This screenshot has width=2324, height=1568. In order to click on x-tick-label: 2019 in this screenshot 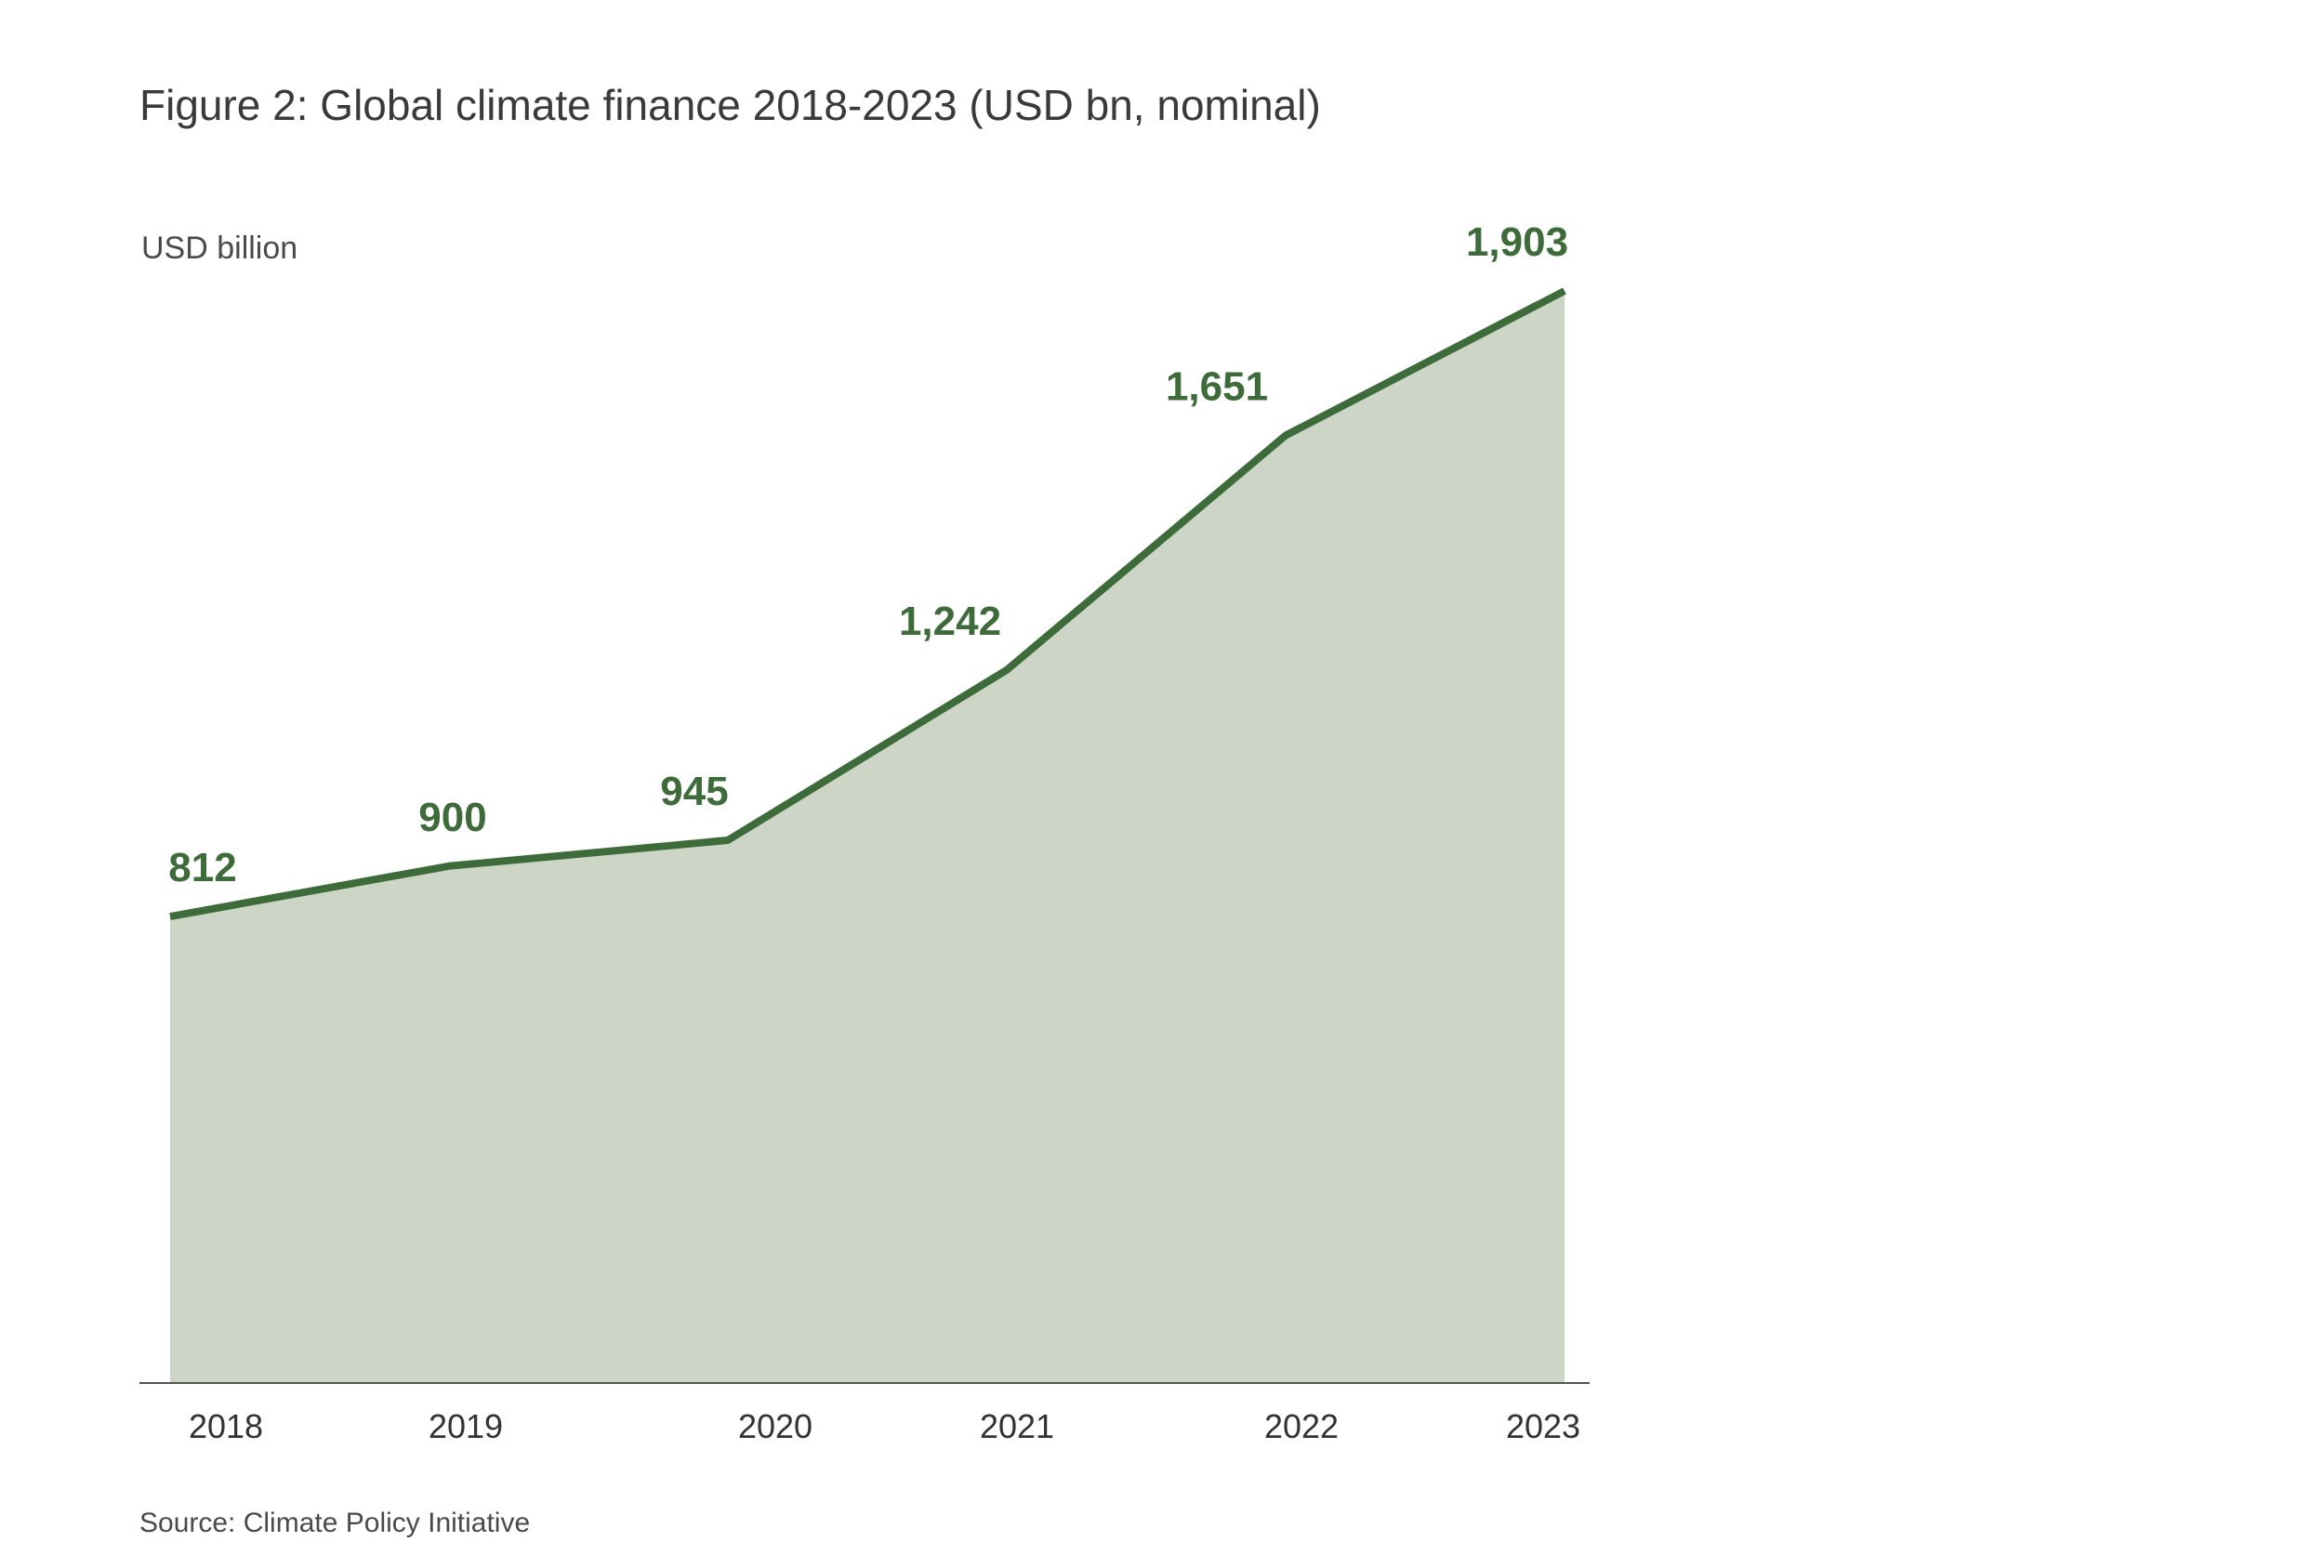, I will do `click(466, 1426)`.